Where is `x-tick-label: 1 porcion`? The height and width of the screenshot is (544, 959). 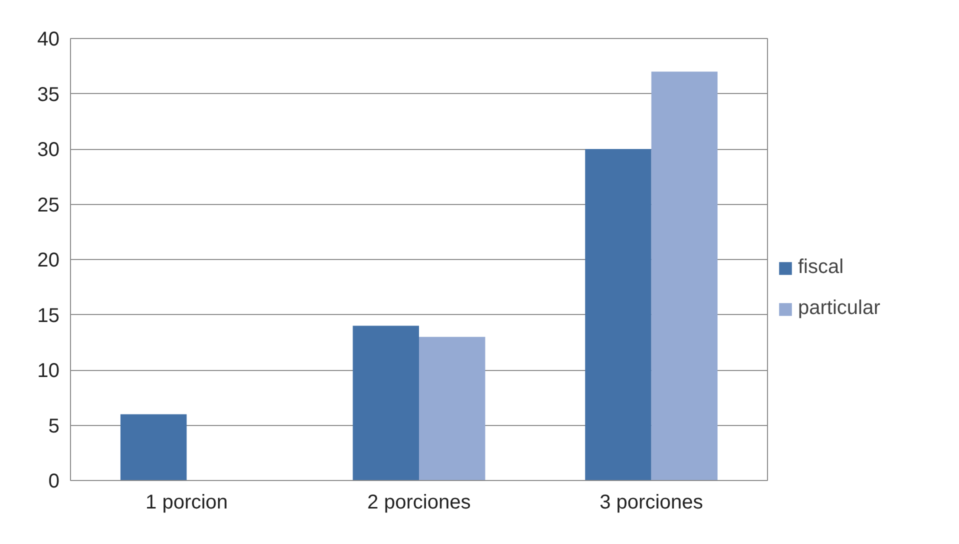 x-tick-label: 1 porcion is located at coordinates (187, 503).